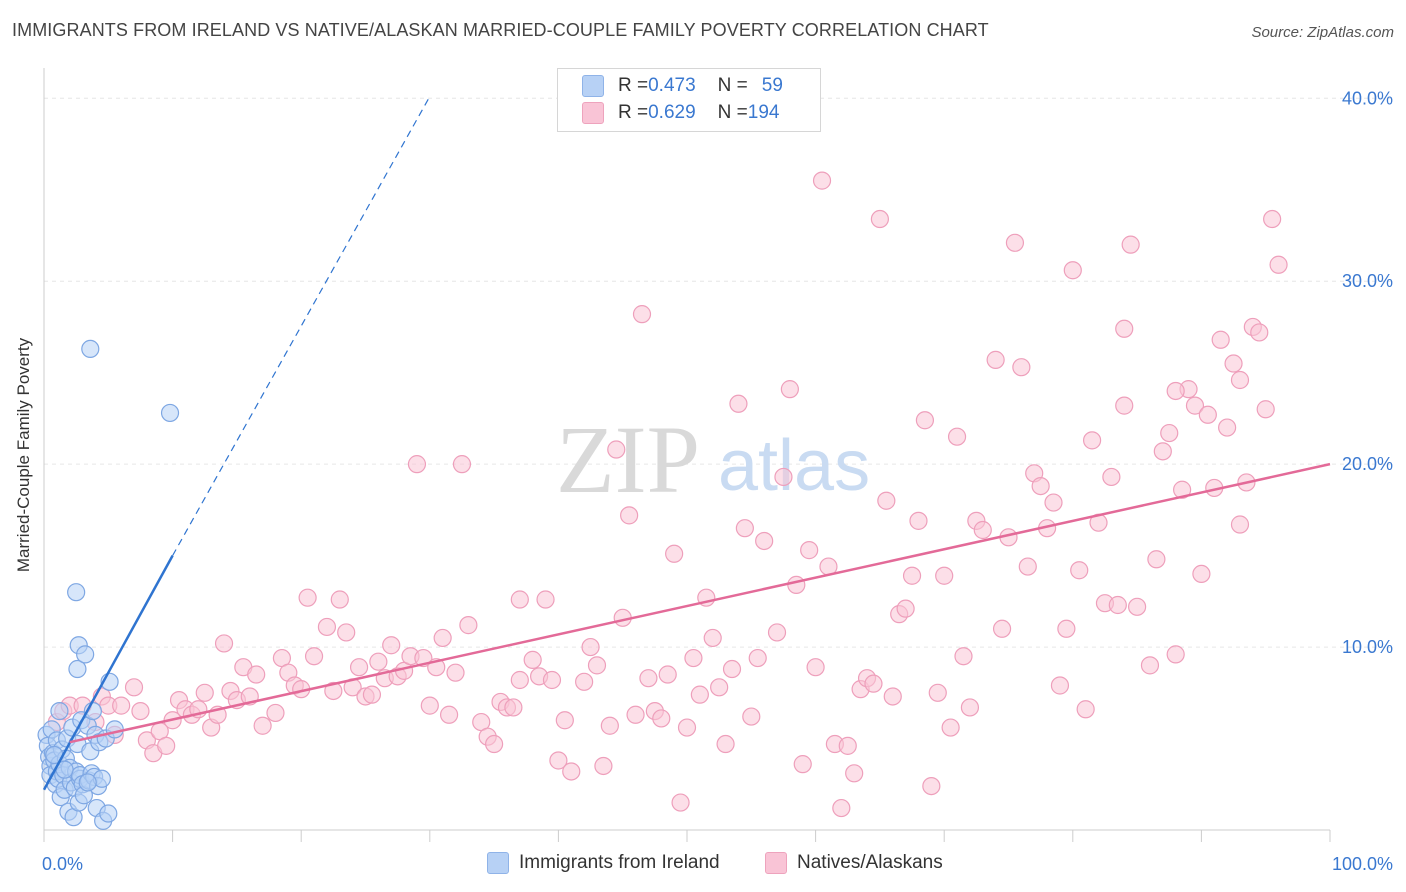  I want to click on legend-label-ireland: Immigrants from Ireland, so click(619, 862).